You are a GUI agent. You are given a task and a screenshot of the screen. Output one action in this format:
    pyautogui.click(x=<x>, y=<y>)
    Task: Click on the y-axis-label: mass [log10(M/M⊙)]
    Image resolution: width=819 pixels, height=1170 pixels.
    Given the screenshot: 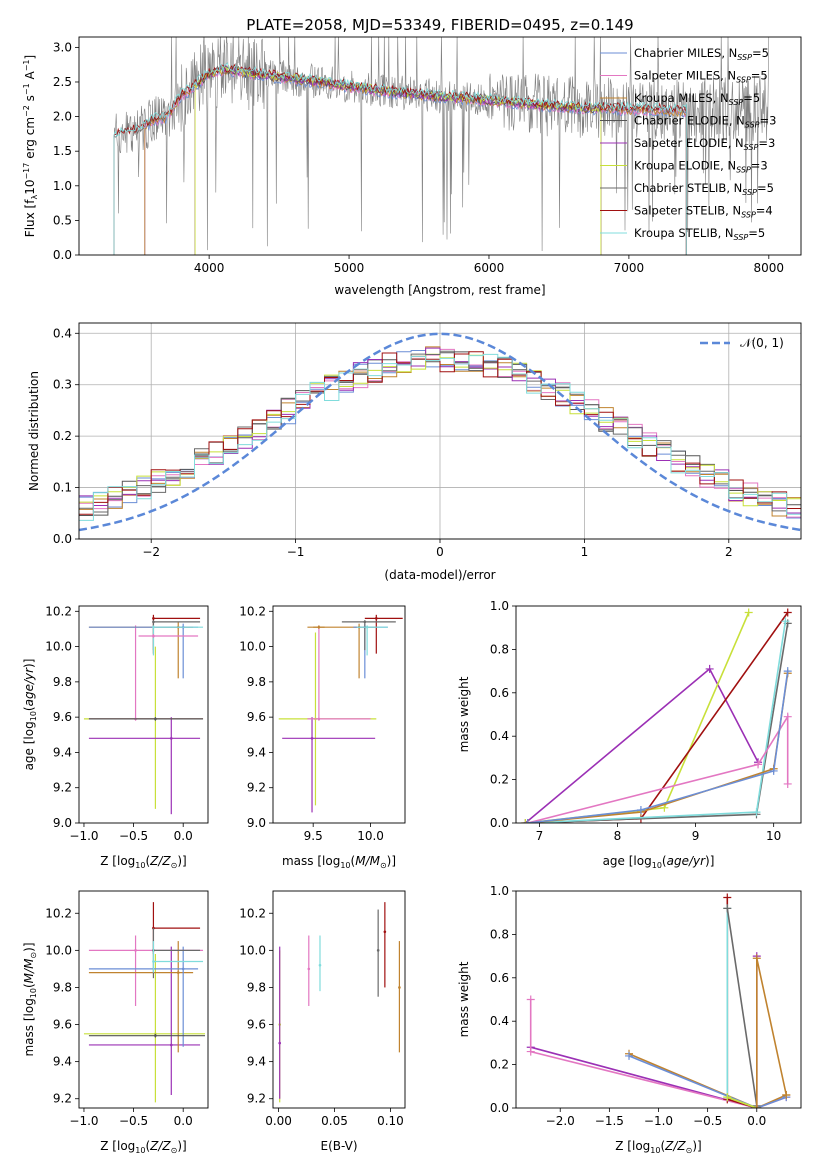 What is the action you would take?
    pyautogui.click(x=30, y=999)
    